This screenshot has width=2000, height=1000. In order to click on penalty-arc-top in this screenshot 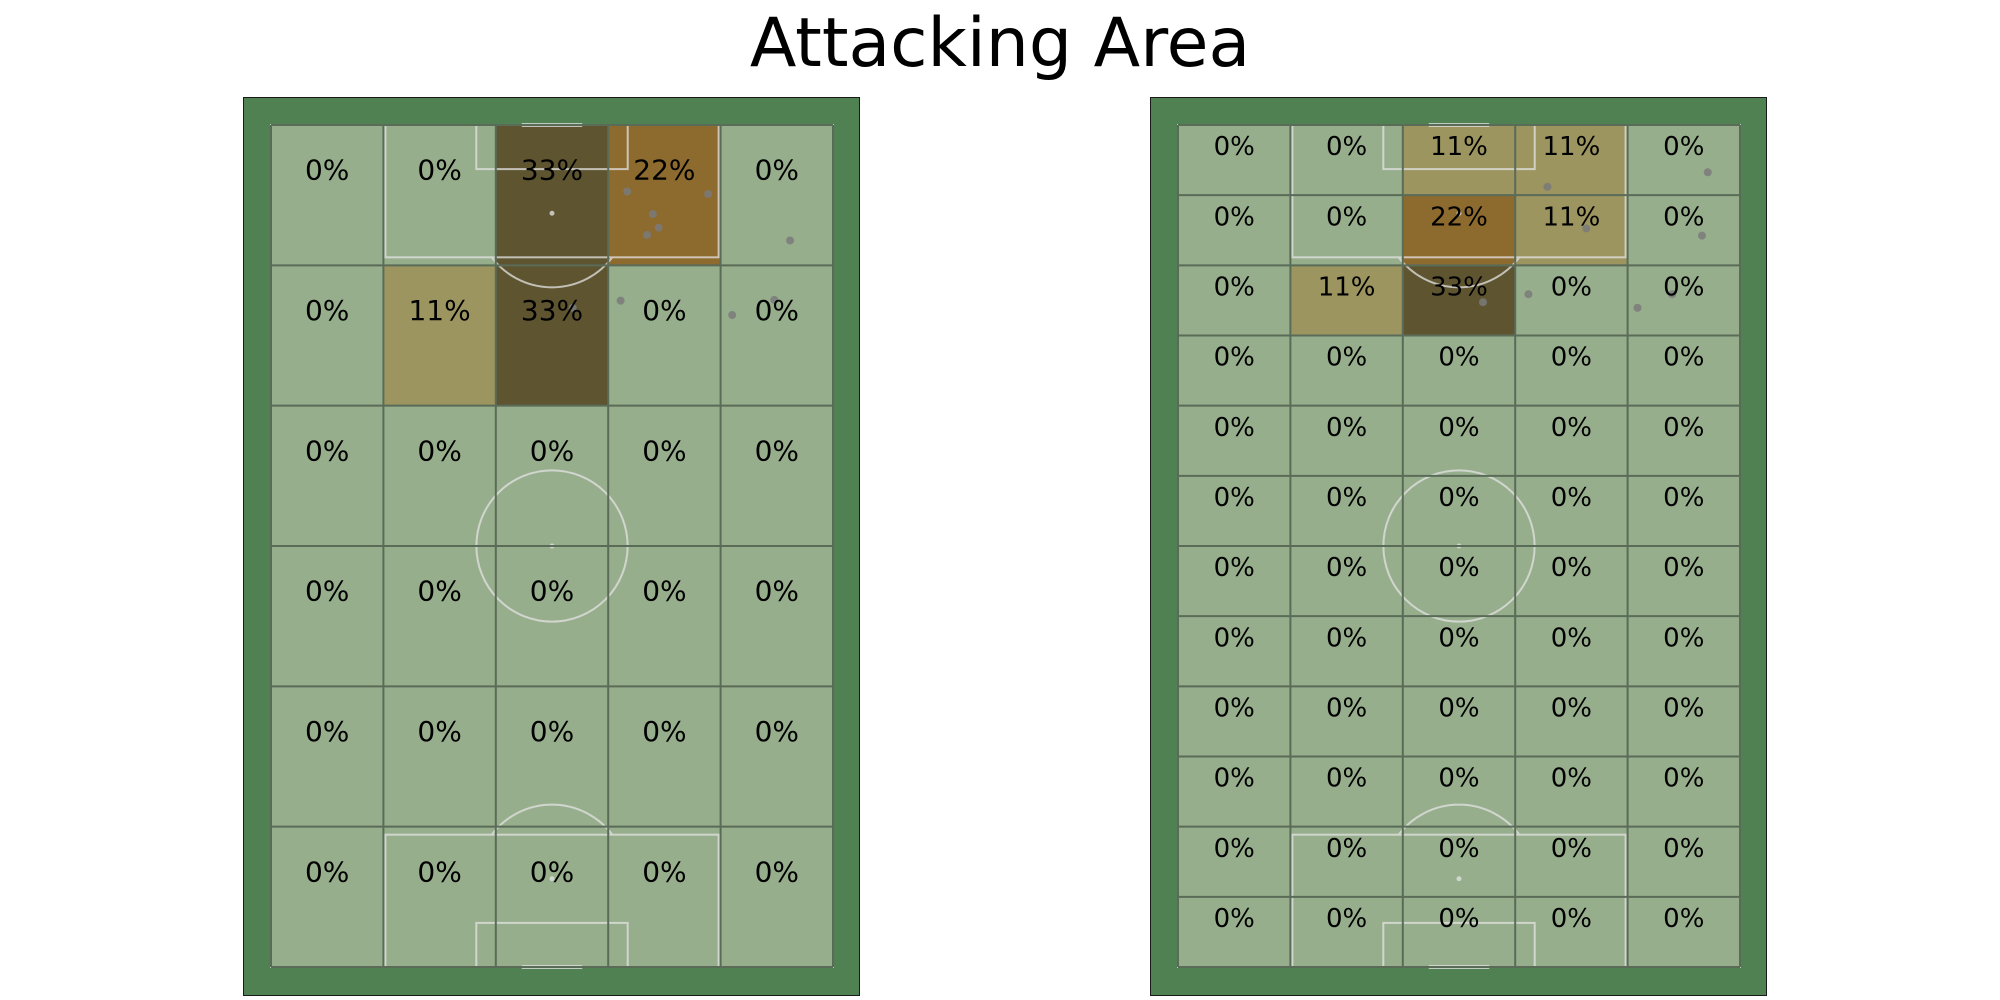, I will do `click(1459, 272)`.